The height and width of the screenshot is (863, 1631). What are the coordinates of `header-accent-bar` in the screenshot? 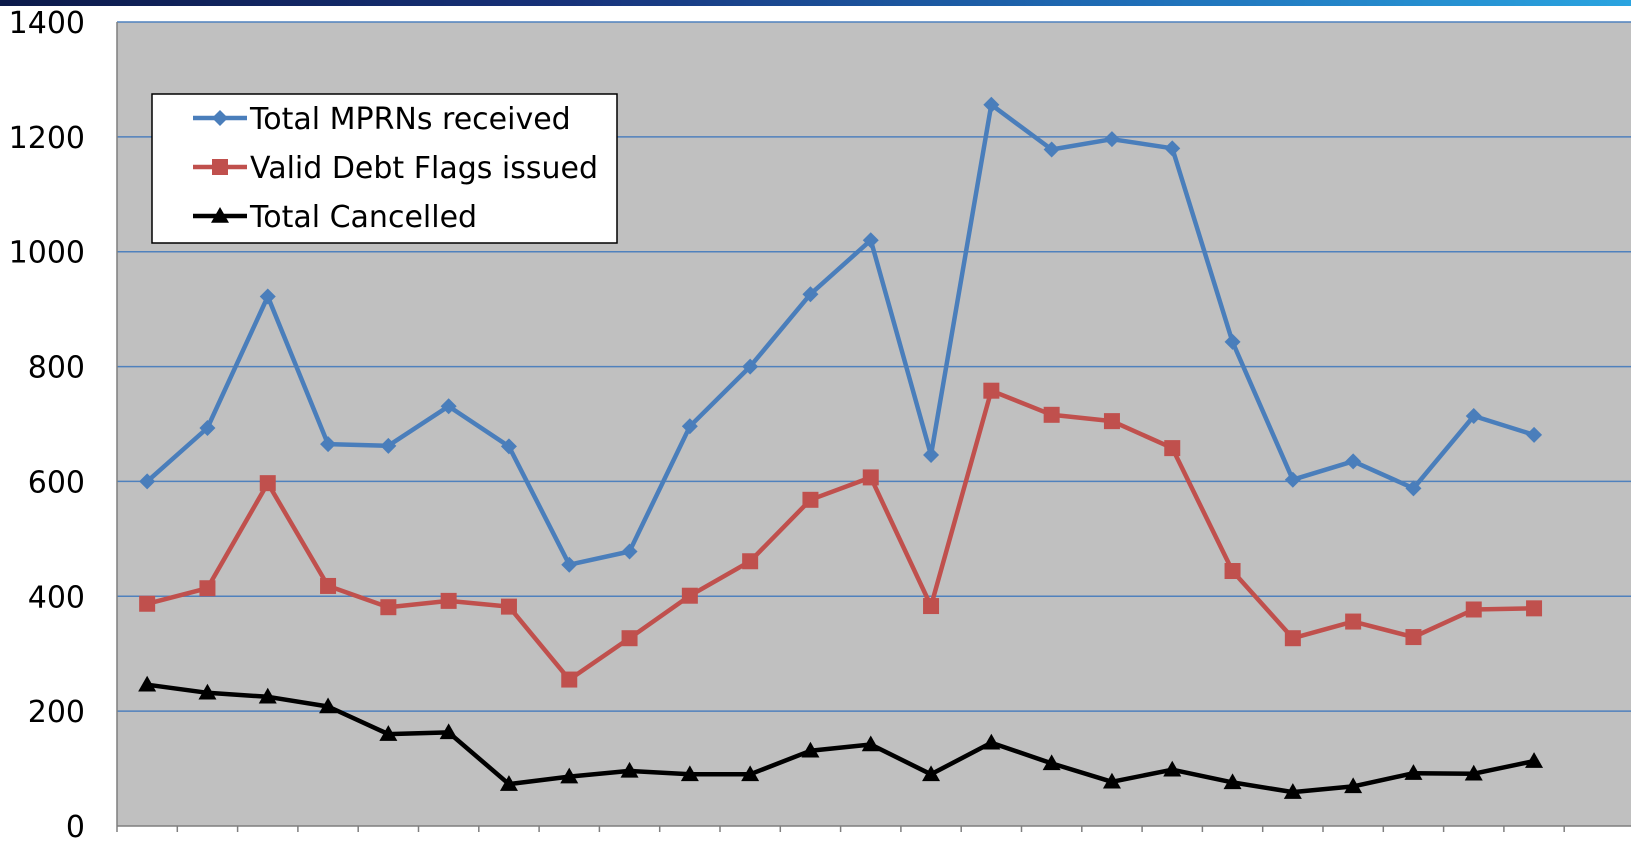 It's located at (815, 3).